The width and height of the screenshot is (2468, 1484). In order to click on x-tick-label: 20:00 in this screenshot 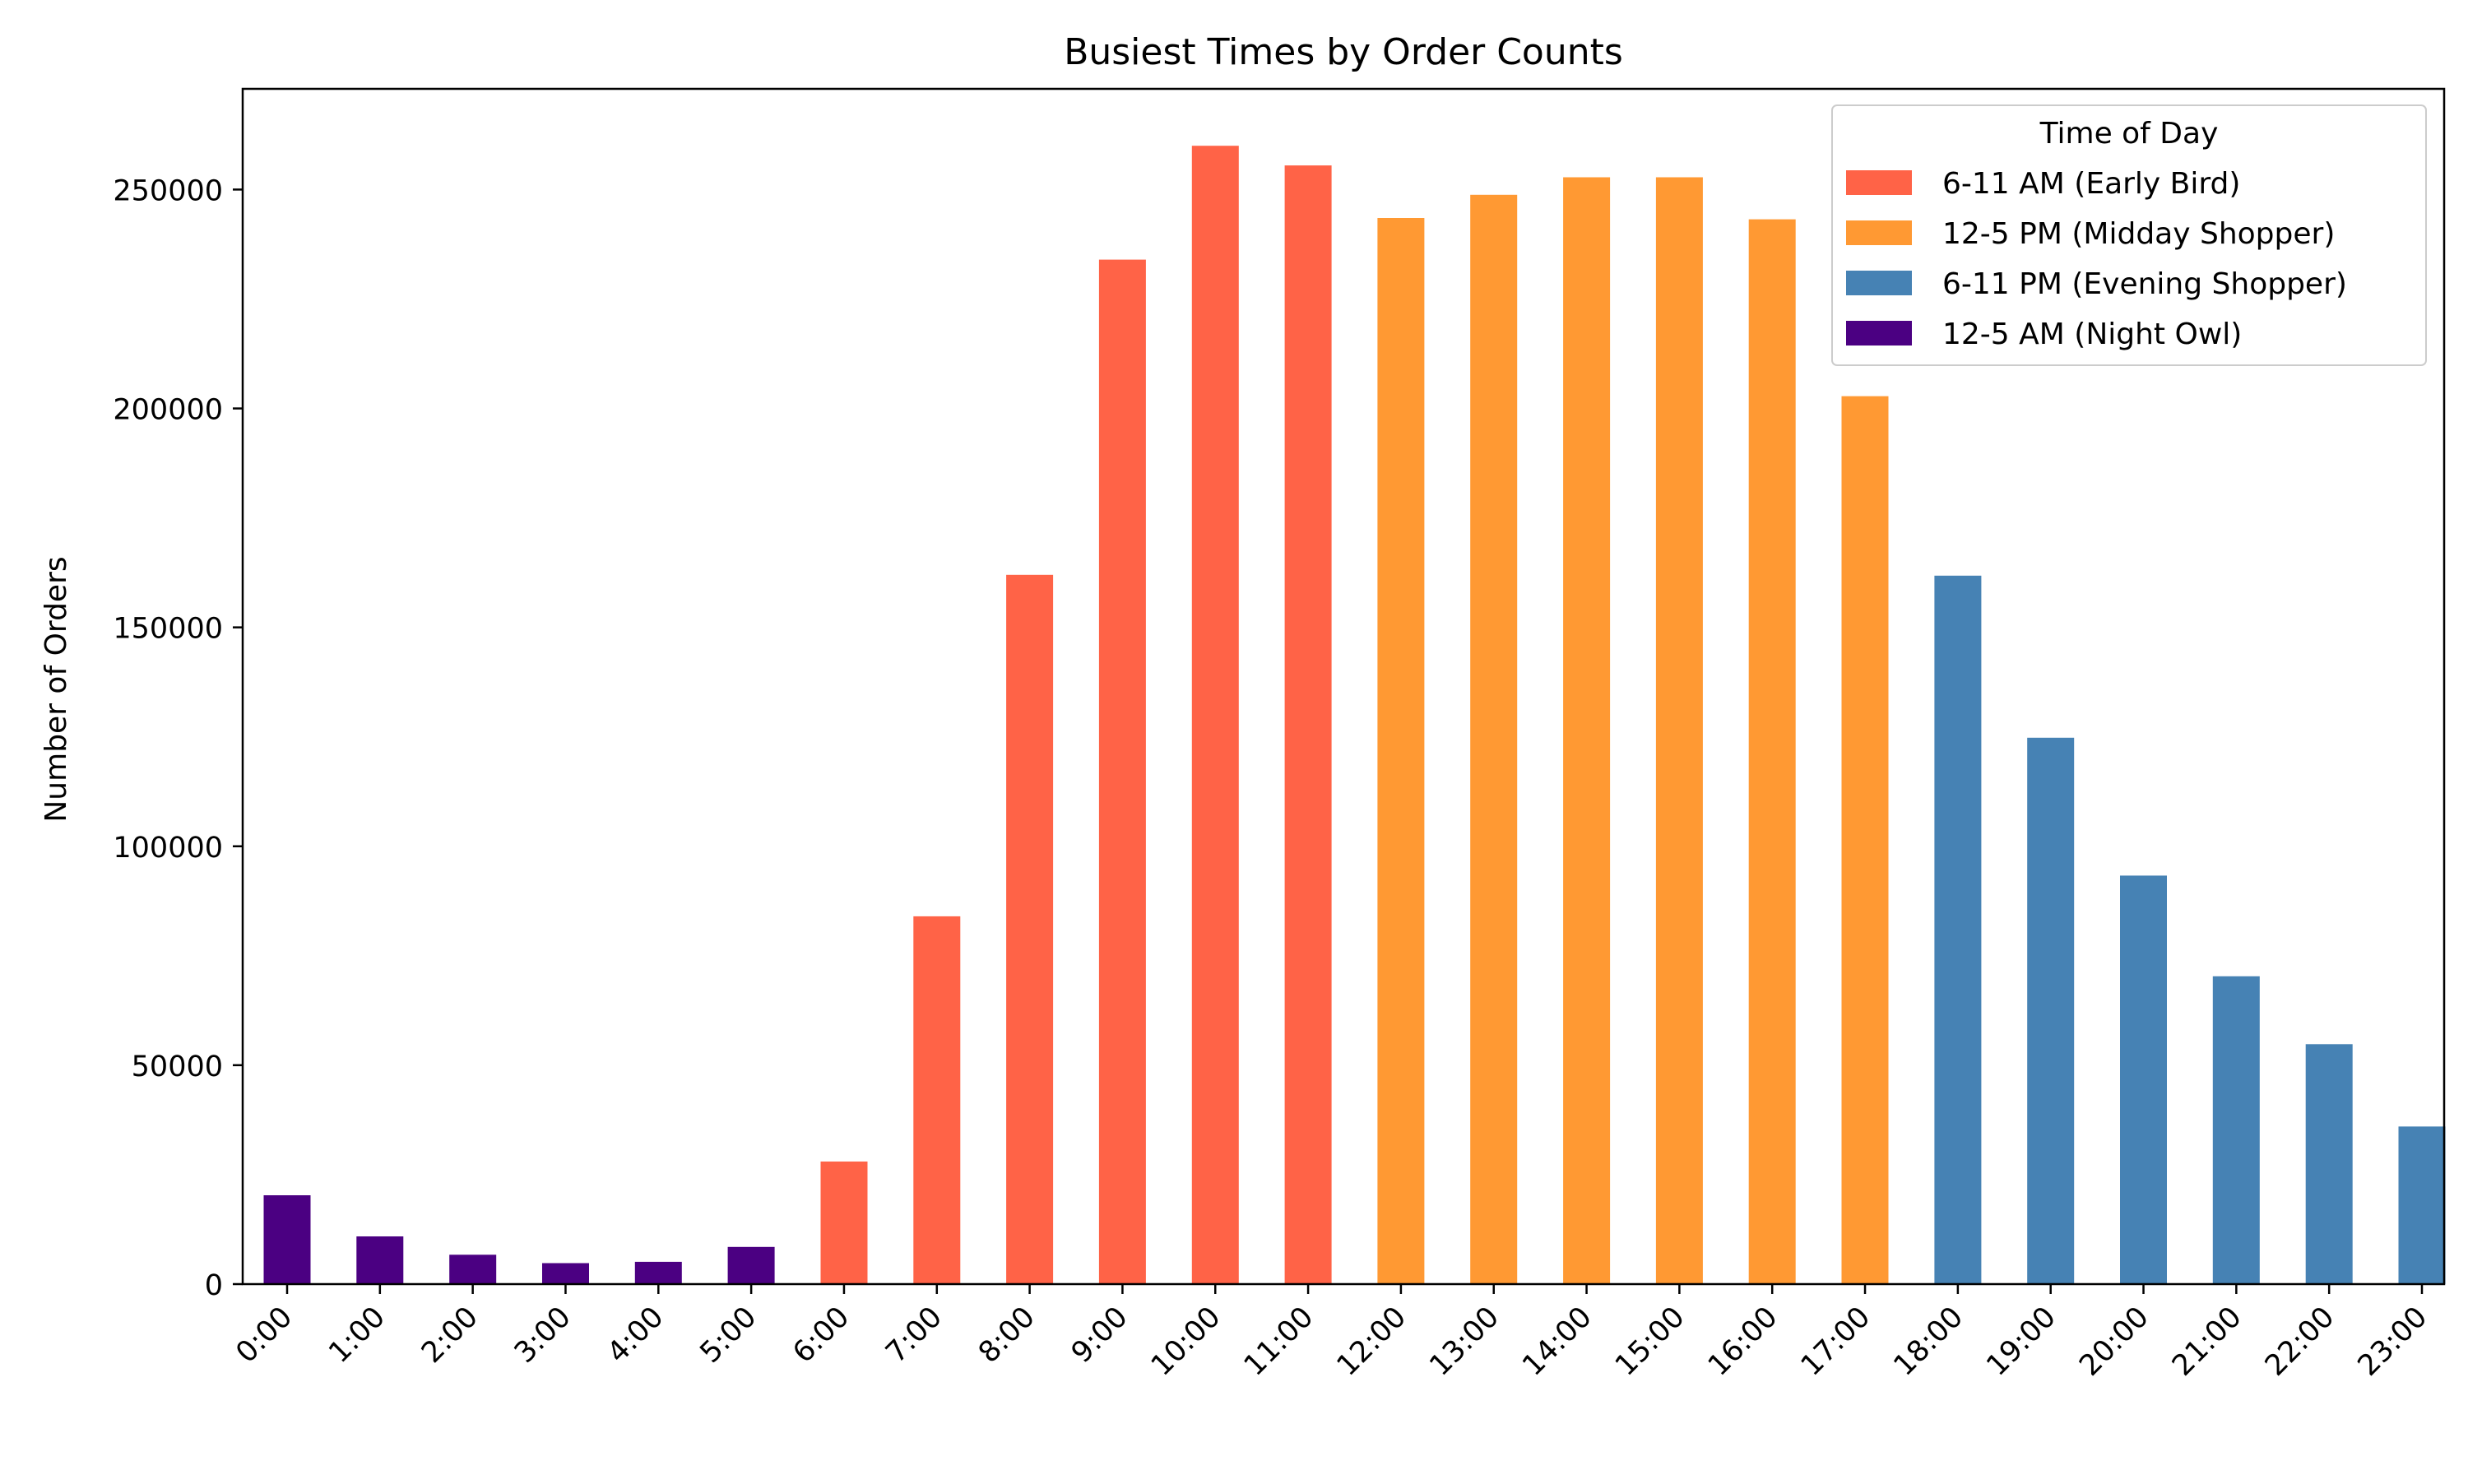, I will do `click(2114, 1342)`.